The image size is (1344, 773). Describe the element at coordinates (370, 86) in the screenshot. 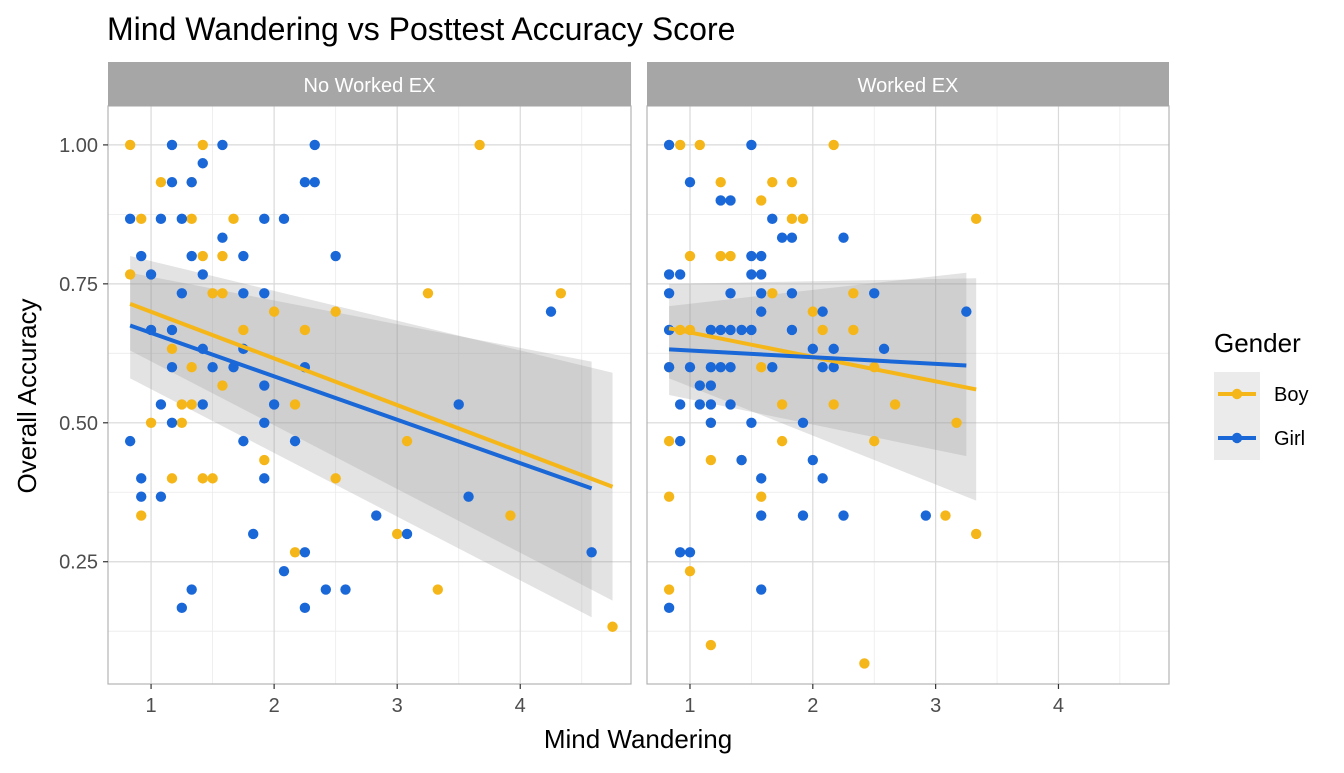

I see `facet-strip-label: No Worked EX` at that location.